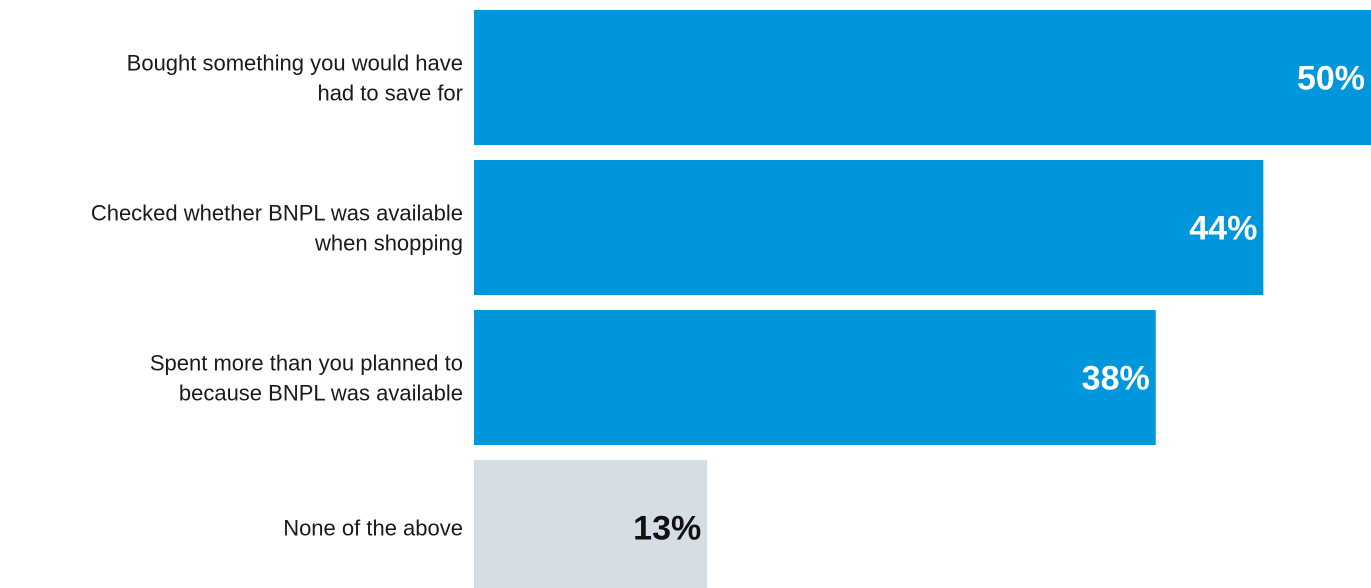  Describe the element at coordinates (1331, 79) in the screenshot. I see `bar-value-label-1: 50%` at that location.